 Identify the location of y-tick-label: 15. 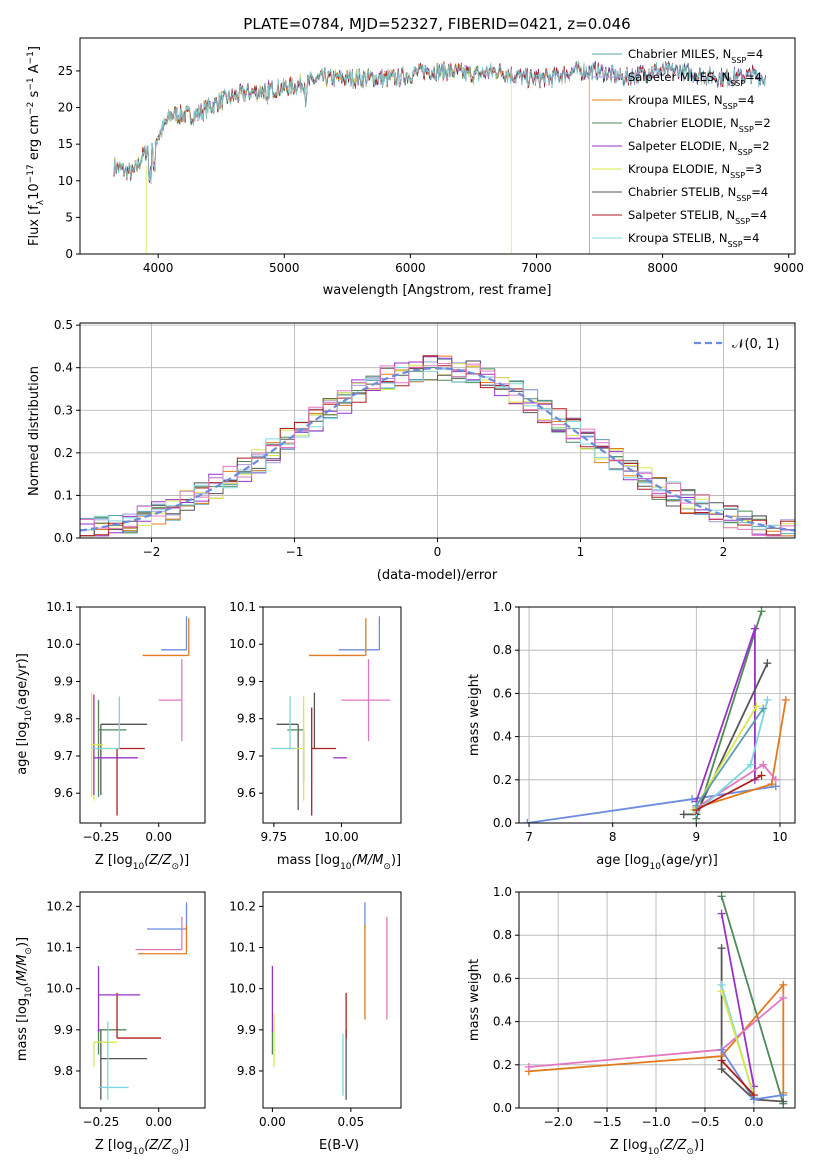
(65, 144).